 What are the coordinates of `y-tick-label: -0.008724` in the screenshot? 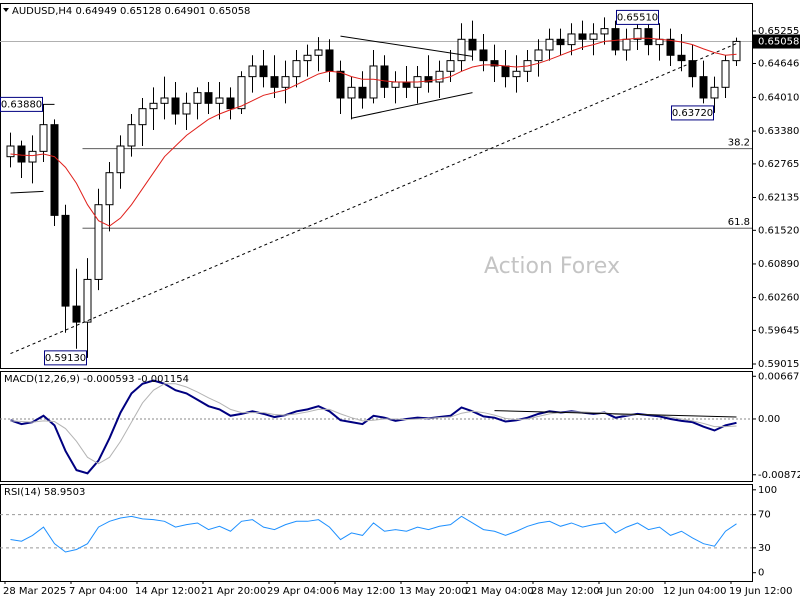 It's located at (779, 475).